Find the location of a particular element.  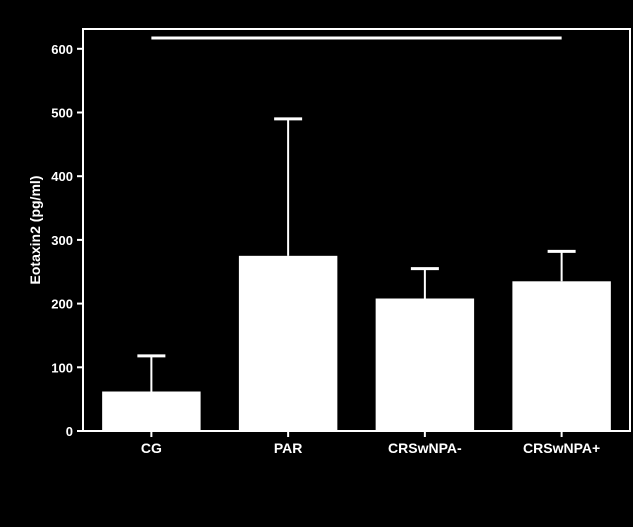

x-tick-label: CRSwNPA+ is located at coordinates (561, 448).